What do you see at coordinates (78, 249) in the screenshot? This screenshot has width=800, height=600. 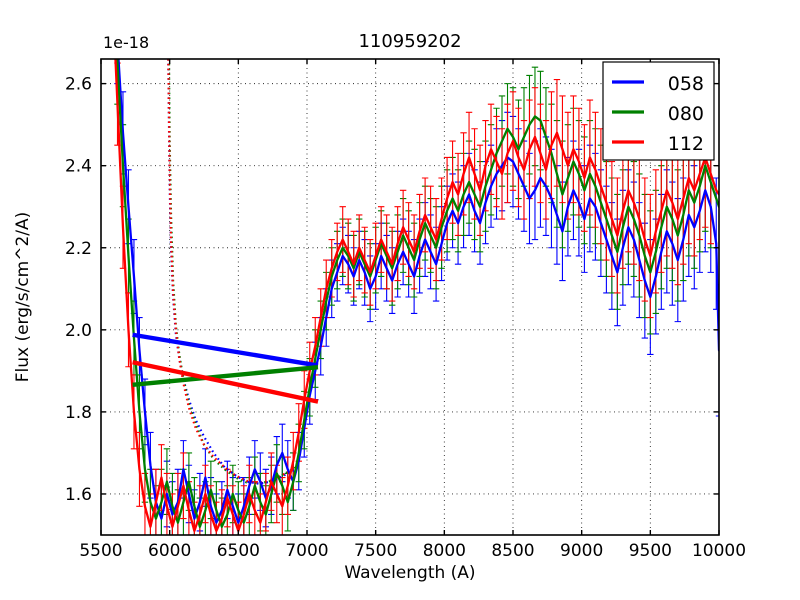 I see `y-tick-label: 2.2` at bounding box center [78, 249].